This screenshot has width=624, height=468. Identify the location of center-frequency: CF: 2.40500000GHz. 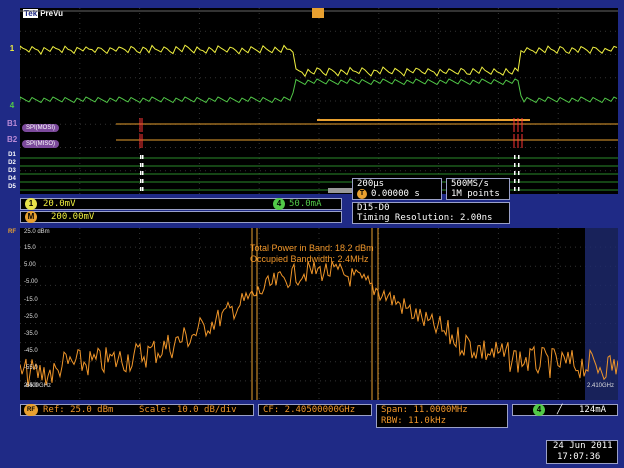
(309, 410).